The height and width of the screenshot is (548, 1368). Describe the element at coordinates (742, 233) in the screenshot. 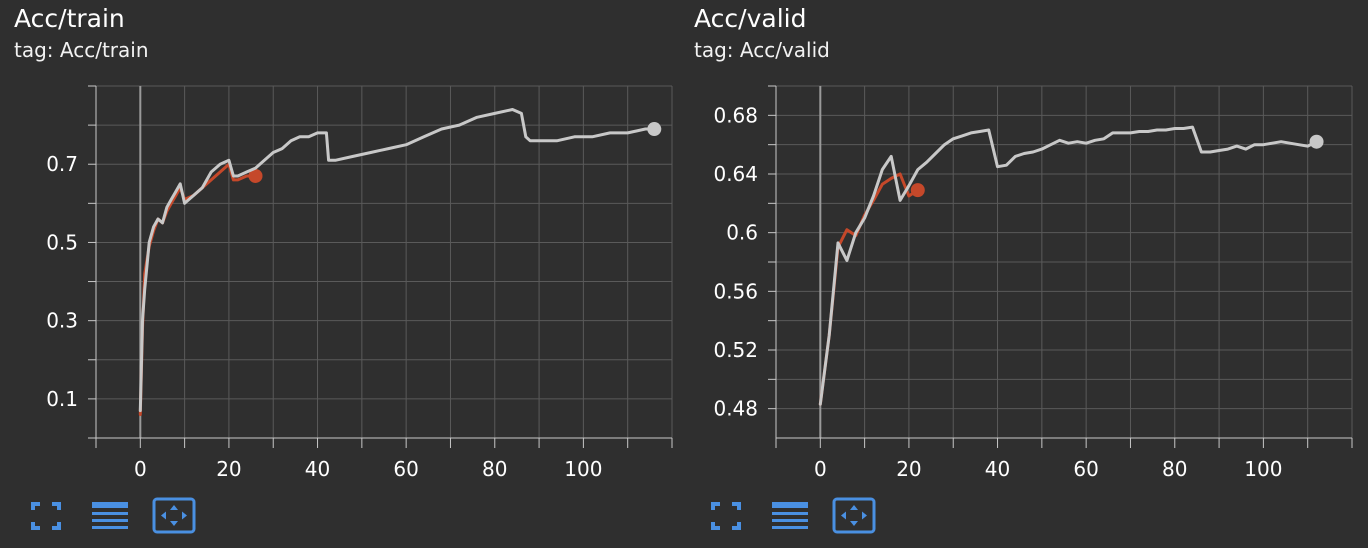

I see `y-tick-label: 0.6` at that location.